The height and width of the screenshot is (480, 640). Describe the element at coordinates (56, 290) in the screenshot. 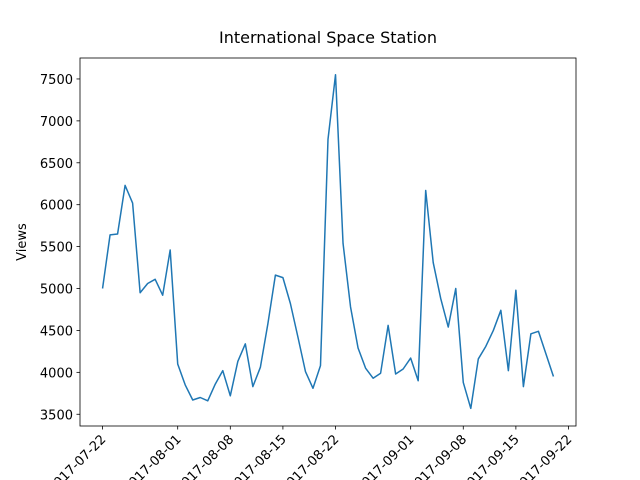

I see `y-tick-label: 5000` at that location.